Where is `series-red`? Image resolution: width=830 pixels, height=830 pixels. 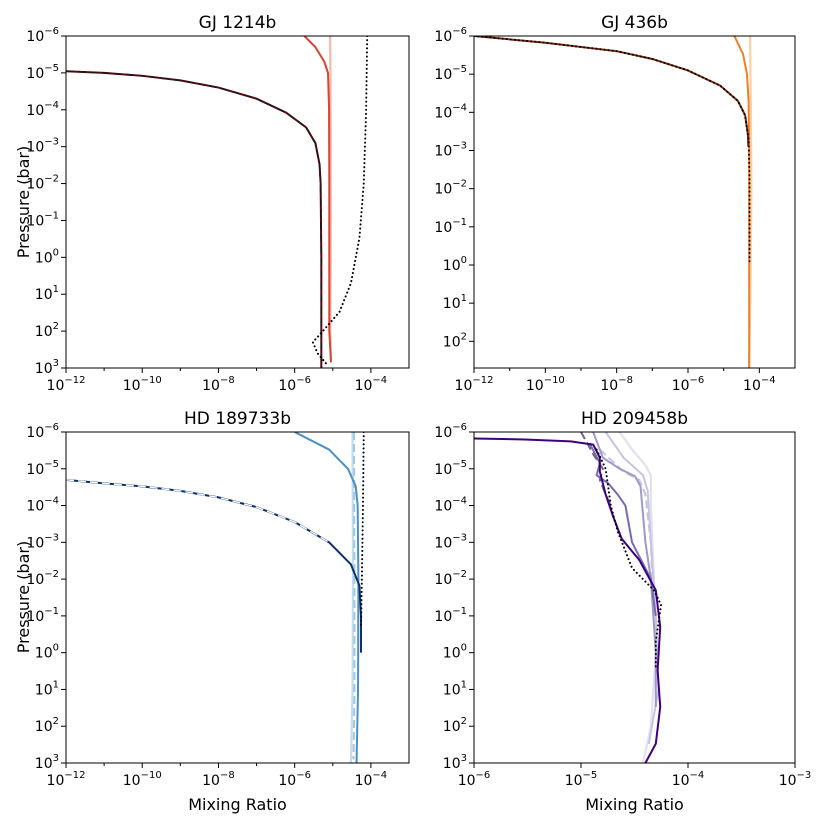
series-red is located at coordinates (318, 199).